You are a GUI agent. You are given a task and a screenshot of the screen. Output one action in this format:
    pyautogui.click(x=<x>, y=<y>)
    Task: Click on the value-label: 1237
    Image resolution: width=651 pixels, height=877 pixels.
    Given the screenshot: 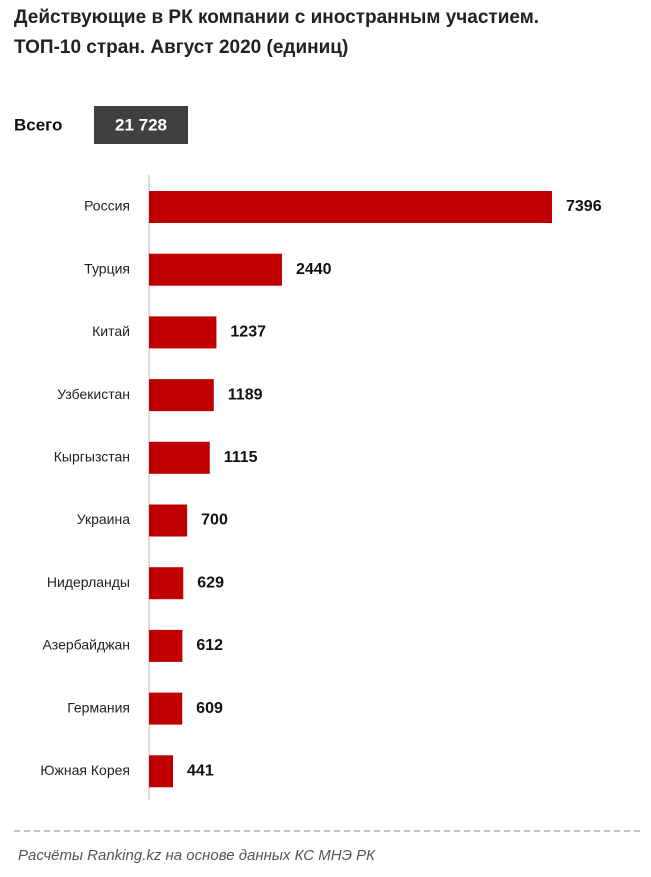 What is the action you would take?
    pyautogui.click(x=248, y=332)
    